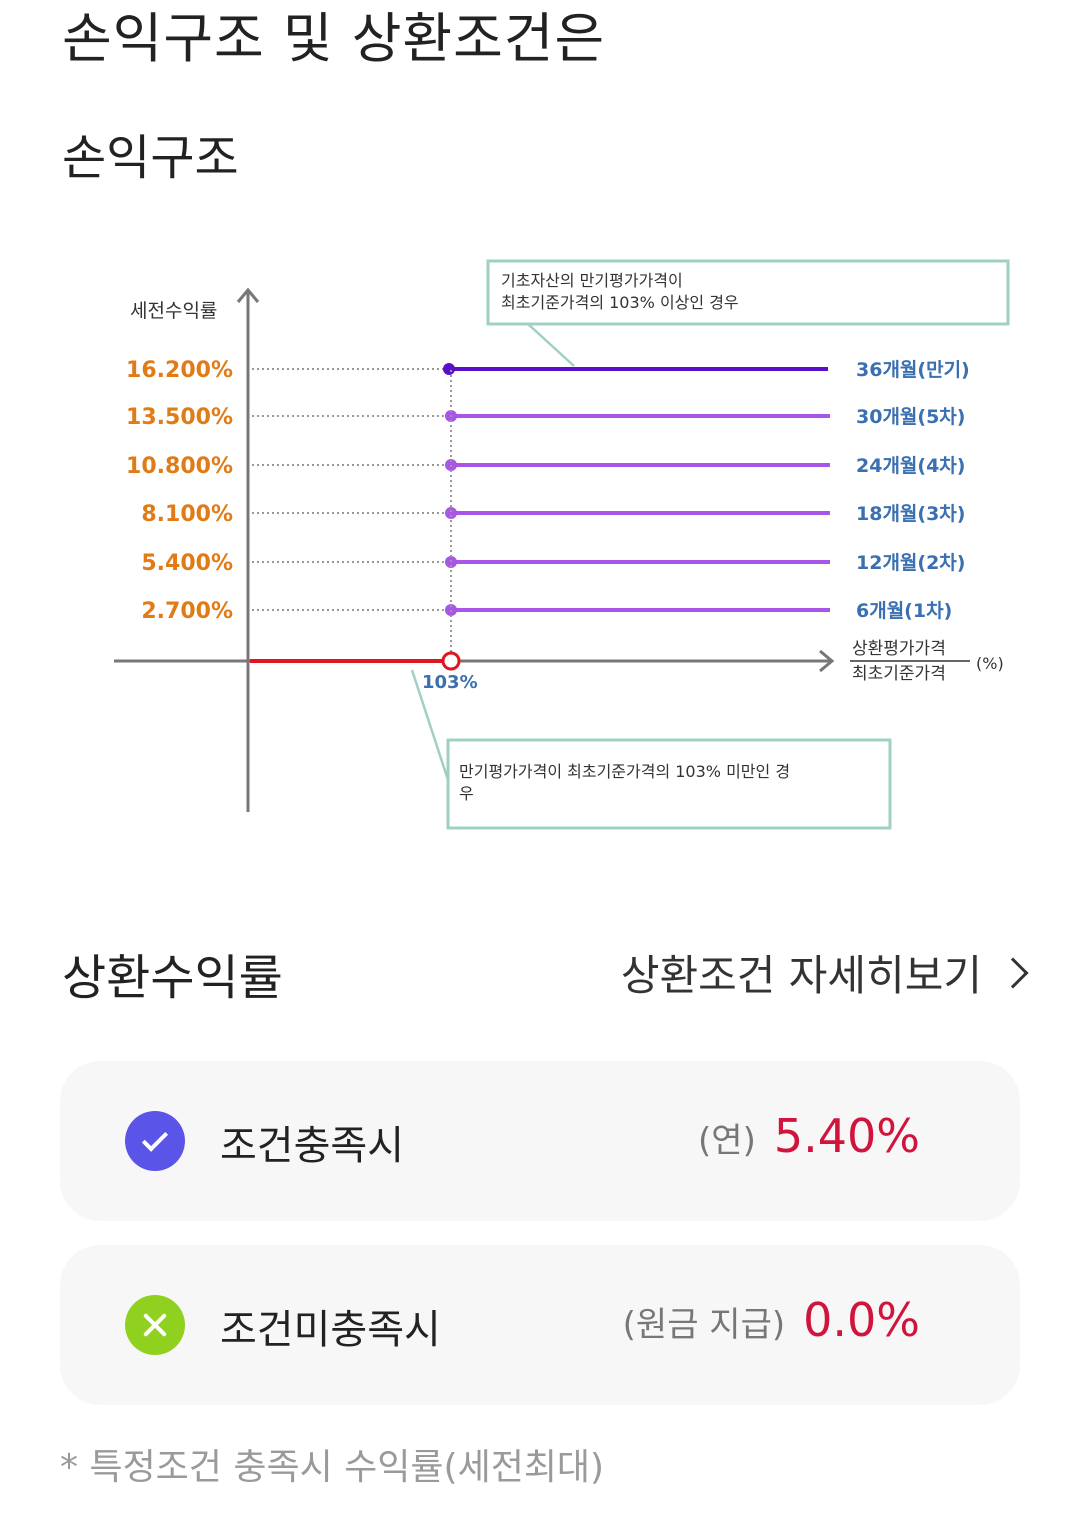 This screenshot has height=1517, width=1080. Describe the element at coordinates (727, 1141) in the screenshot. I see `rate-card-prefix: (연)` at that location.